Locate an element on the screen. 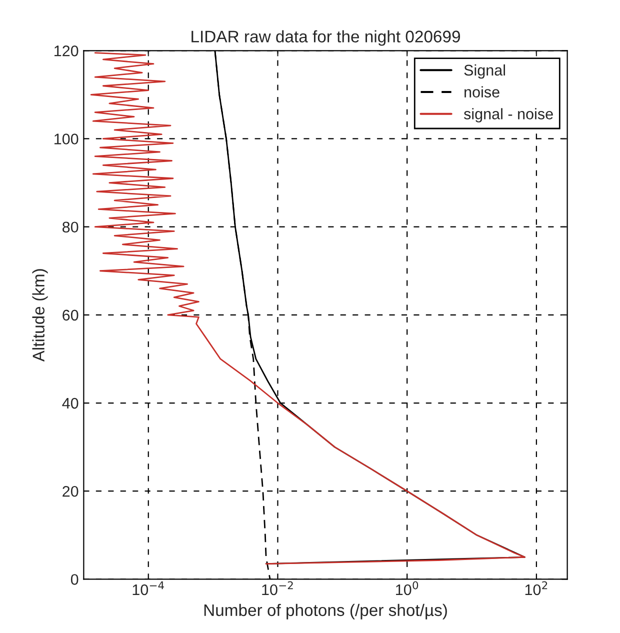 This screenshot has height=633, width=620. y-axis-title: Altitude (km) is located at coordinates (40, 315).